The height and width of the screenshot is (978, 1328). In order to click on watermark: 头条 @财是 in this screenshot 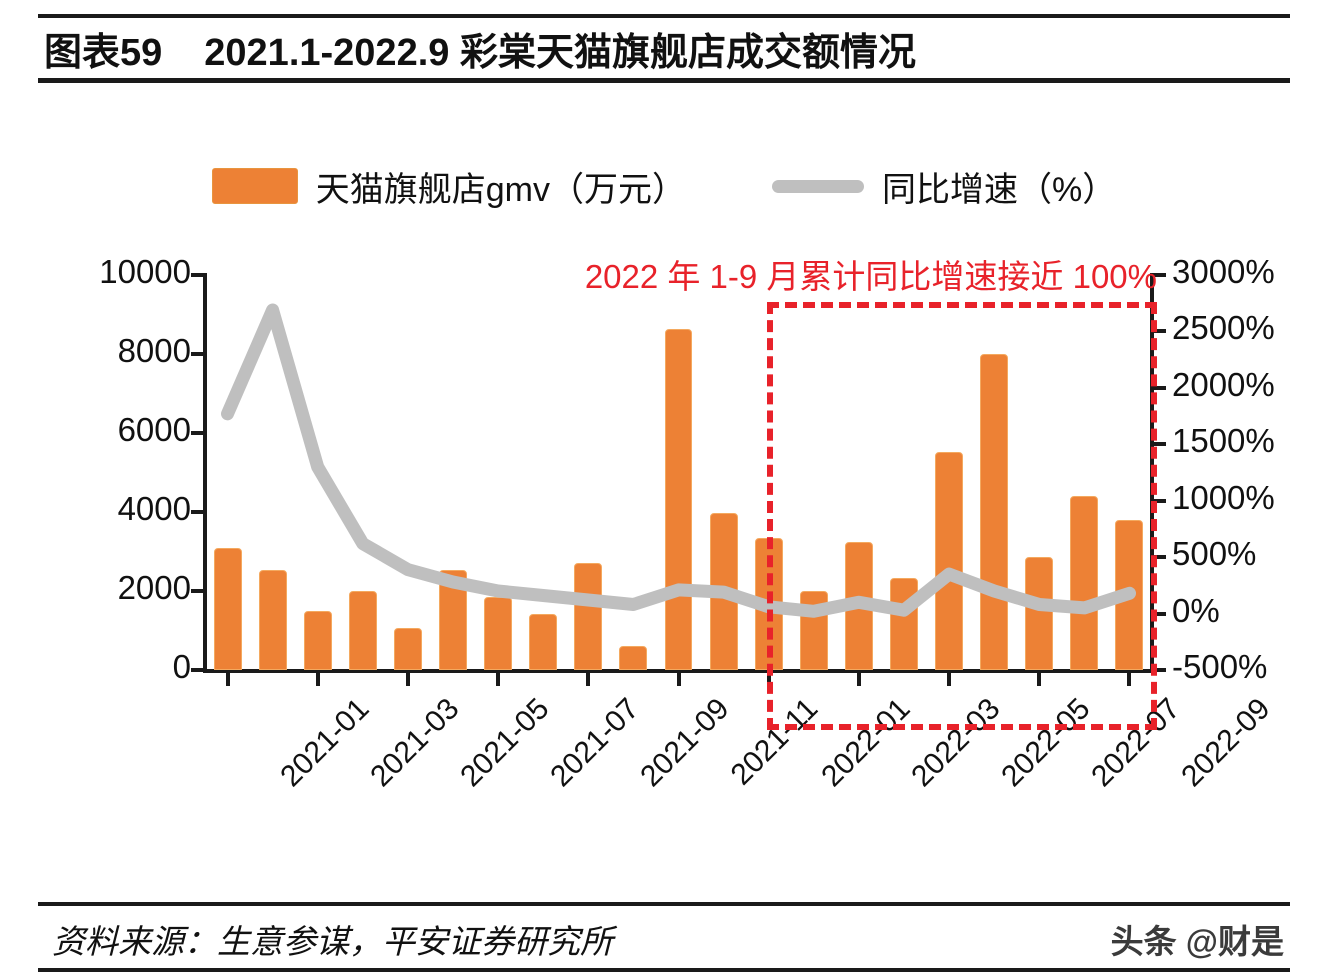, I will do `click(1197, 941)`.